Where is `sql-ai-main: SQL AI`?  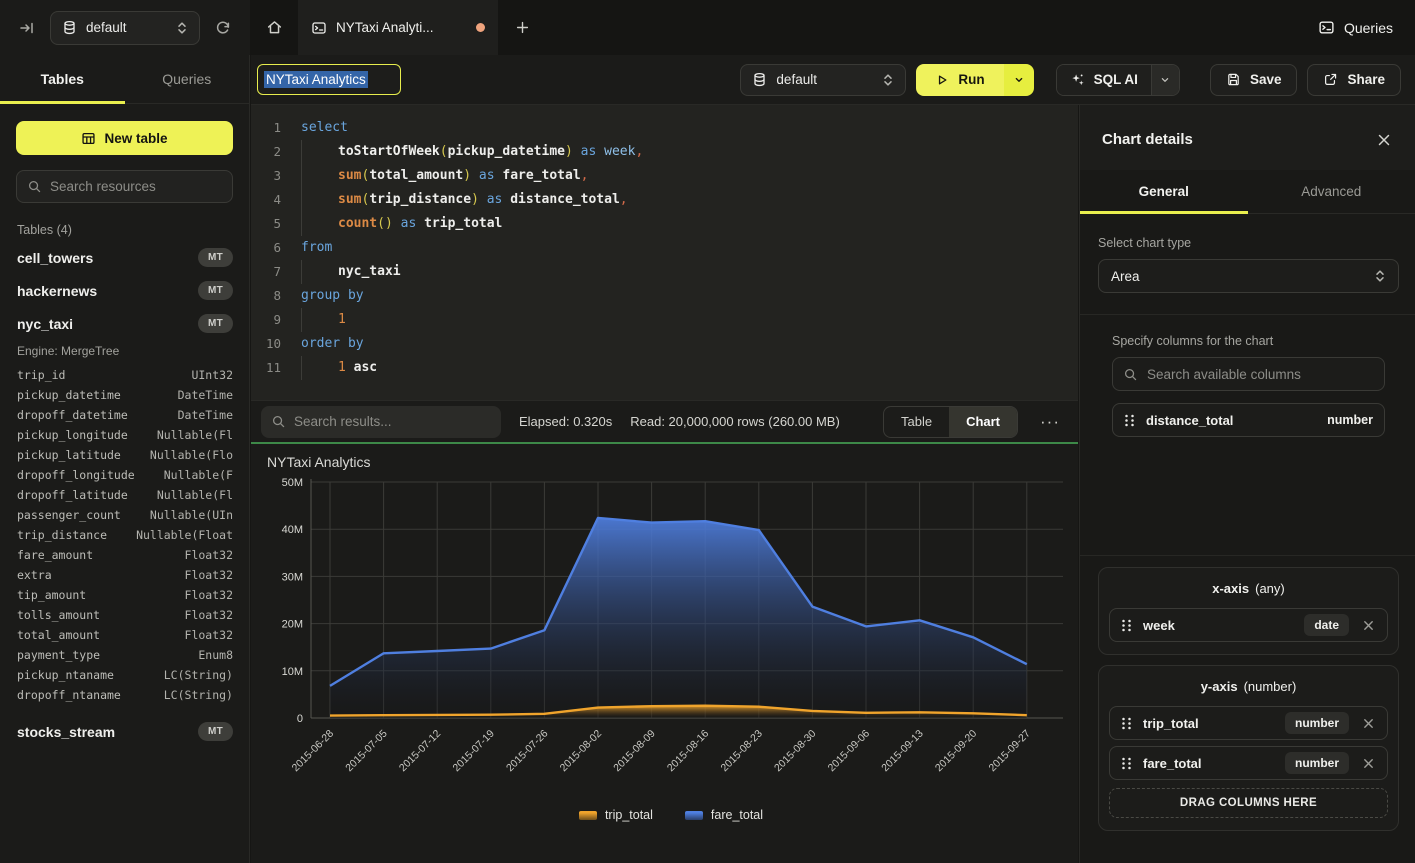
sql-ai-main: SQL AI is located at coordinates (1103, 79).